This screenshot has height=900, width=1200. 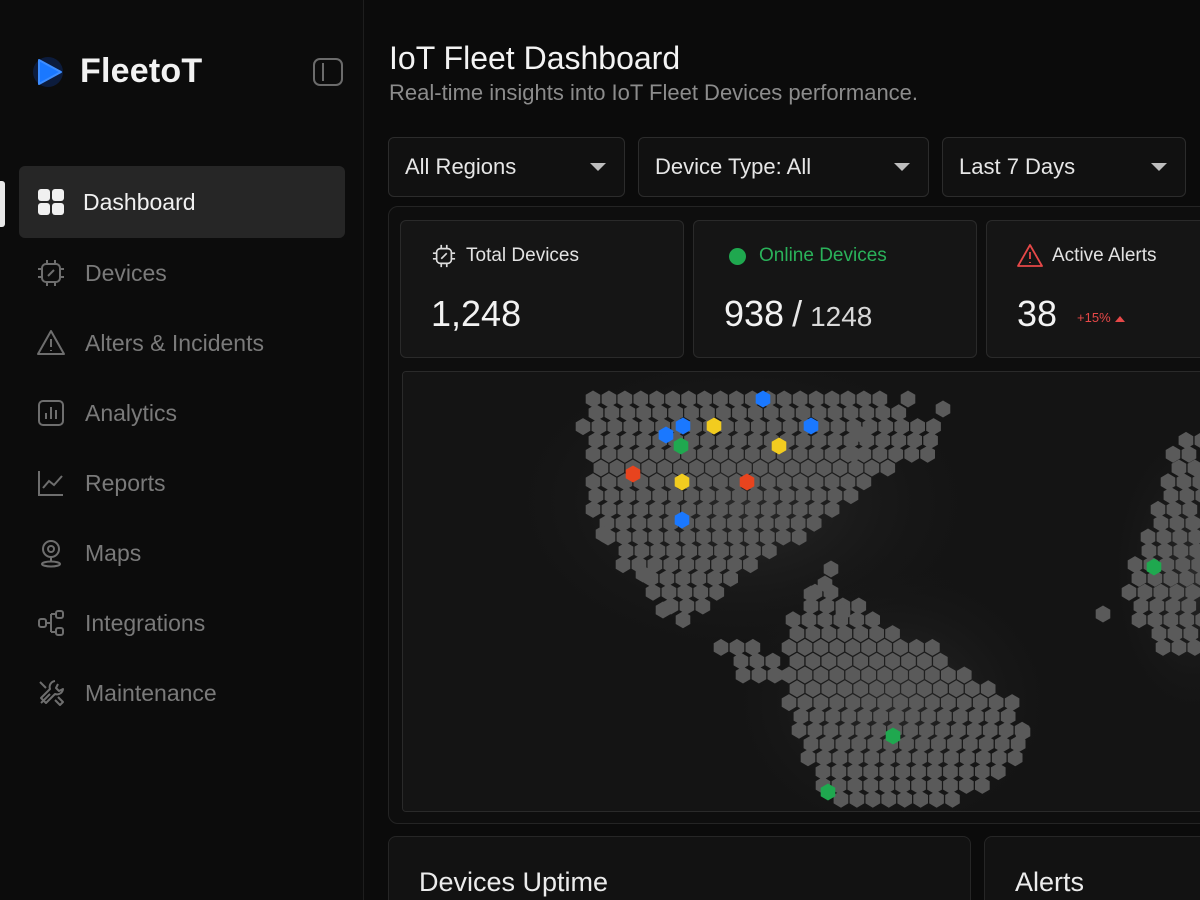 I want to click on total-devices-label: Total Devices, so click(x=505, y=256).